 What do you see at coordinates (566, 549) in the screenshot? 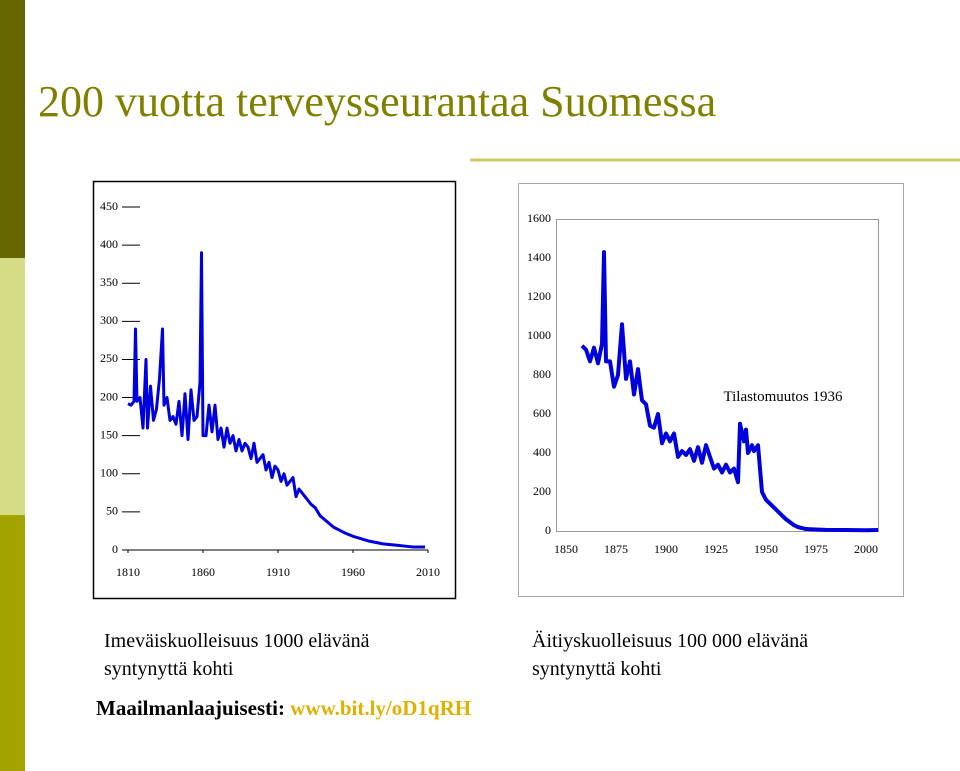
I see `x-tick-label: 1850` at bounding box center [566, 549].